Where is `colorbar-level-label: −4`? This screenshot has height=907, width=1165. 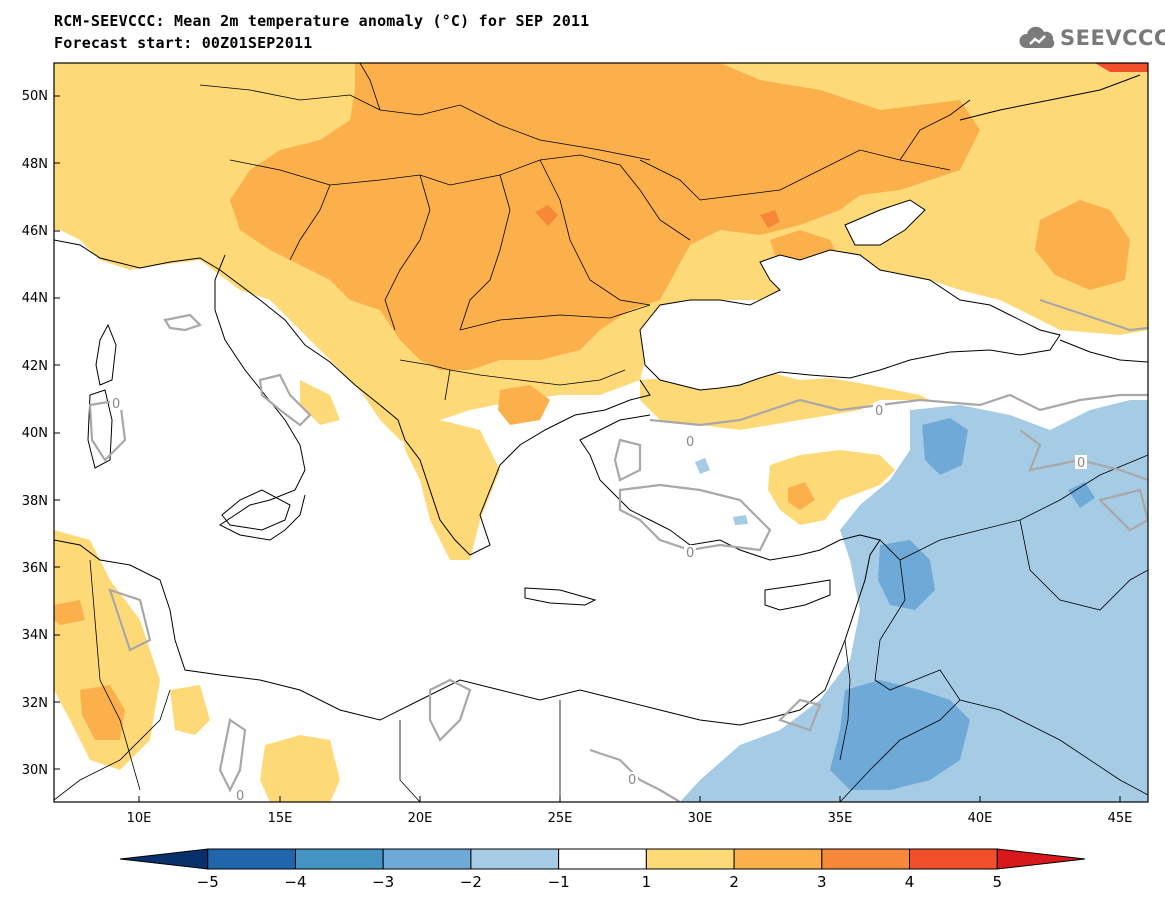
colorbar-level-label: −4 is located at coordinates (295, 882).